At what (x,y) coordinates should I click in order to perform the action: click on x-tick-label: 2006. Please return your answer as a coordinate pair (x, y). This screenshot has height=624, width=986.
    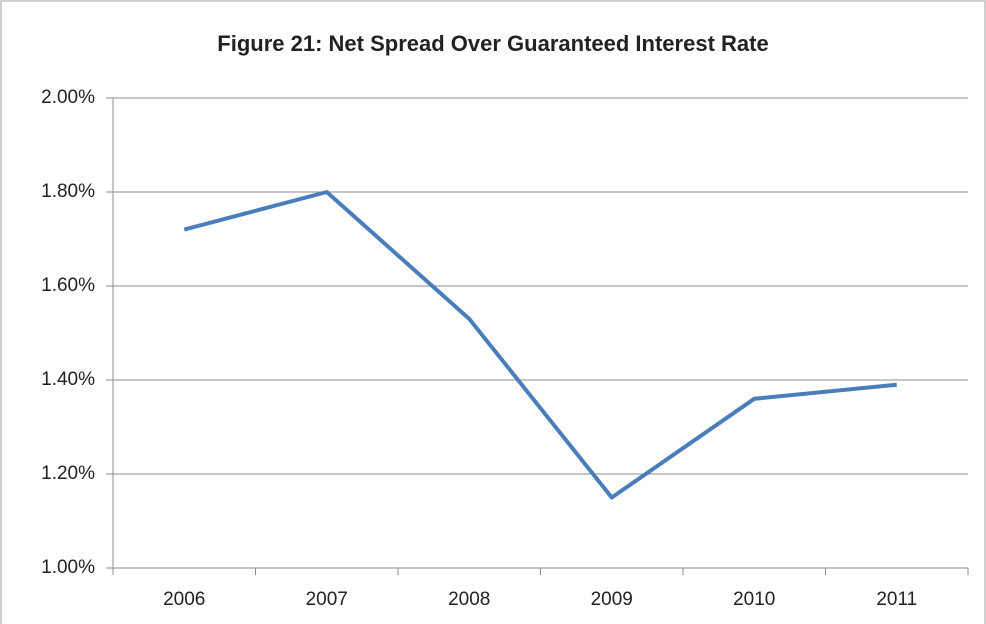
    Looking at the image, I should click on (184, 599).